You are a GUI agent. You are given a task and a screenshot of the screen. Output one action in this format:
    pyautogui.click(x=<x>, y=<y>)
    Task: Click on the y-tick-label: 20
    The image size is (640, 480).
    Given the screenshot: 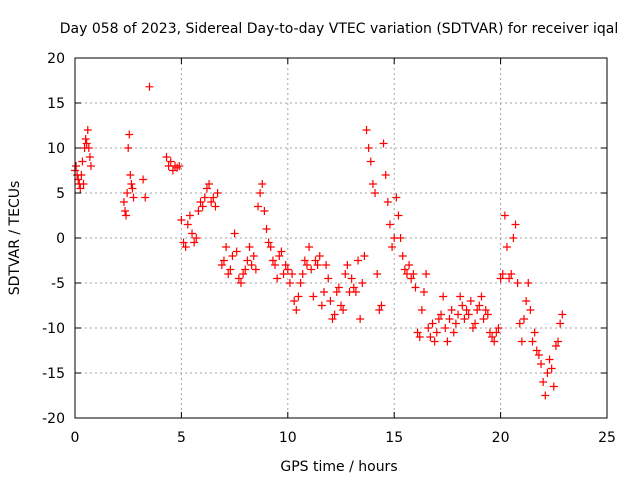 What is the action you would take?
    pyautogui.click(x=56, y=59)
    